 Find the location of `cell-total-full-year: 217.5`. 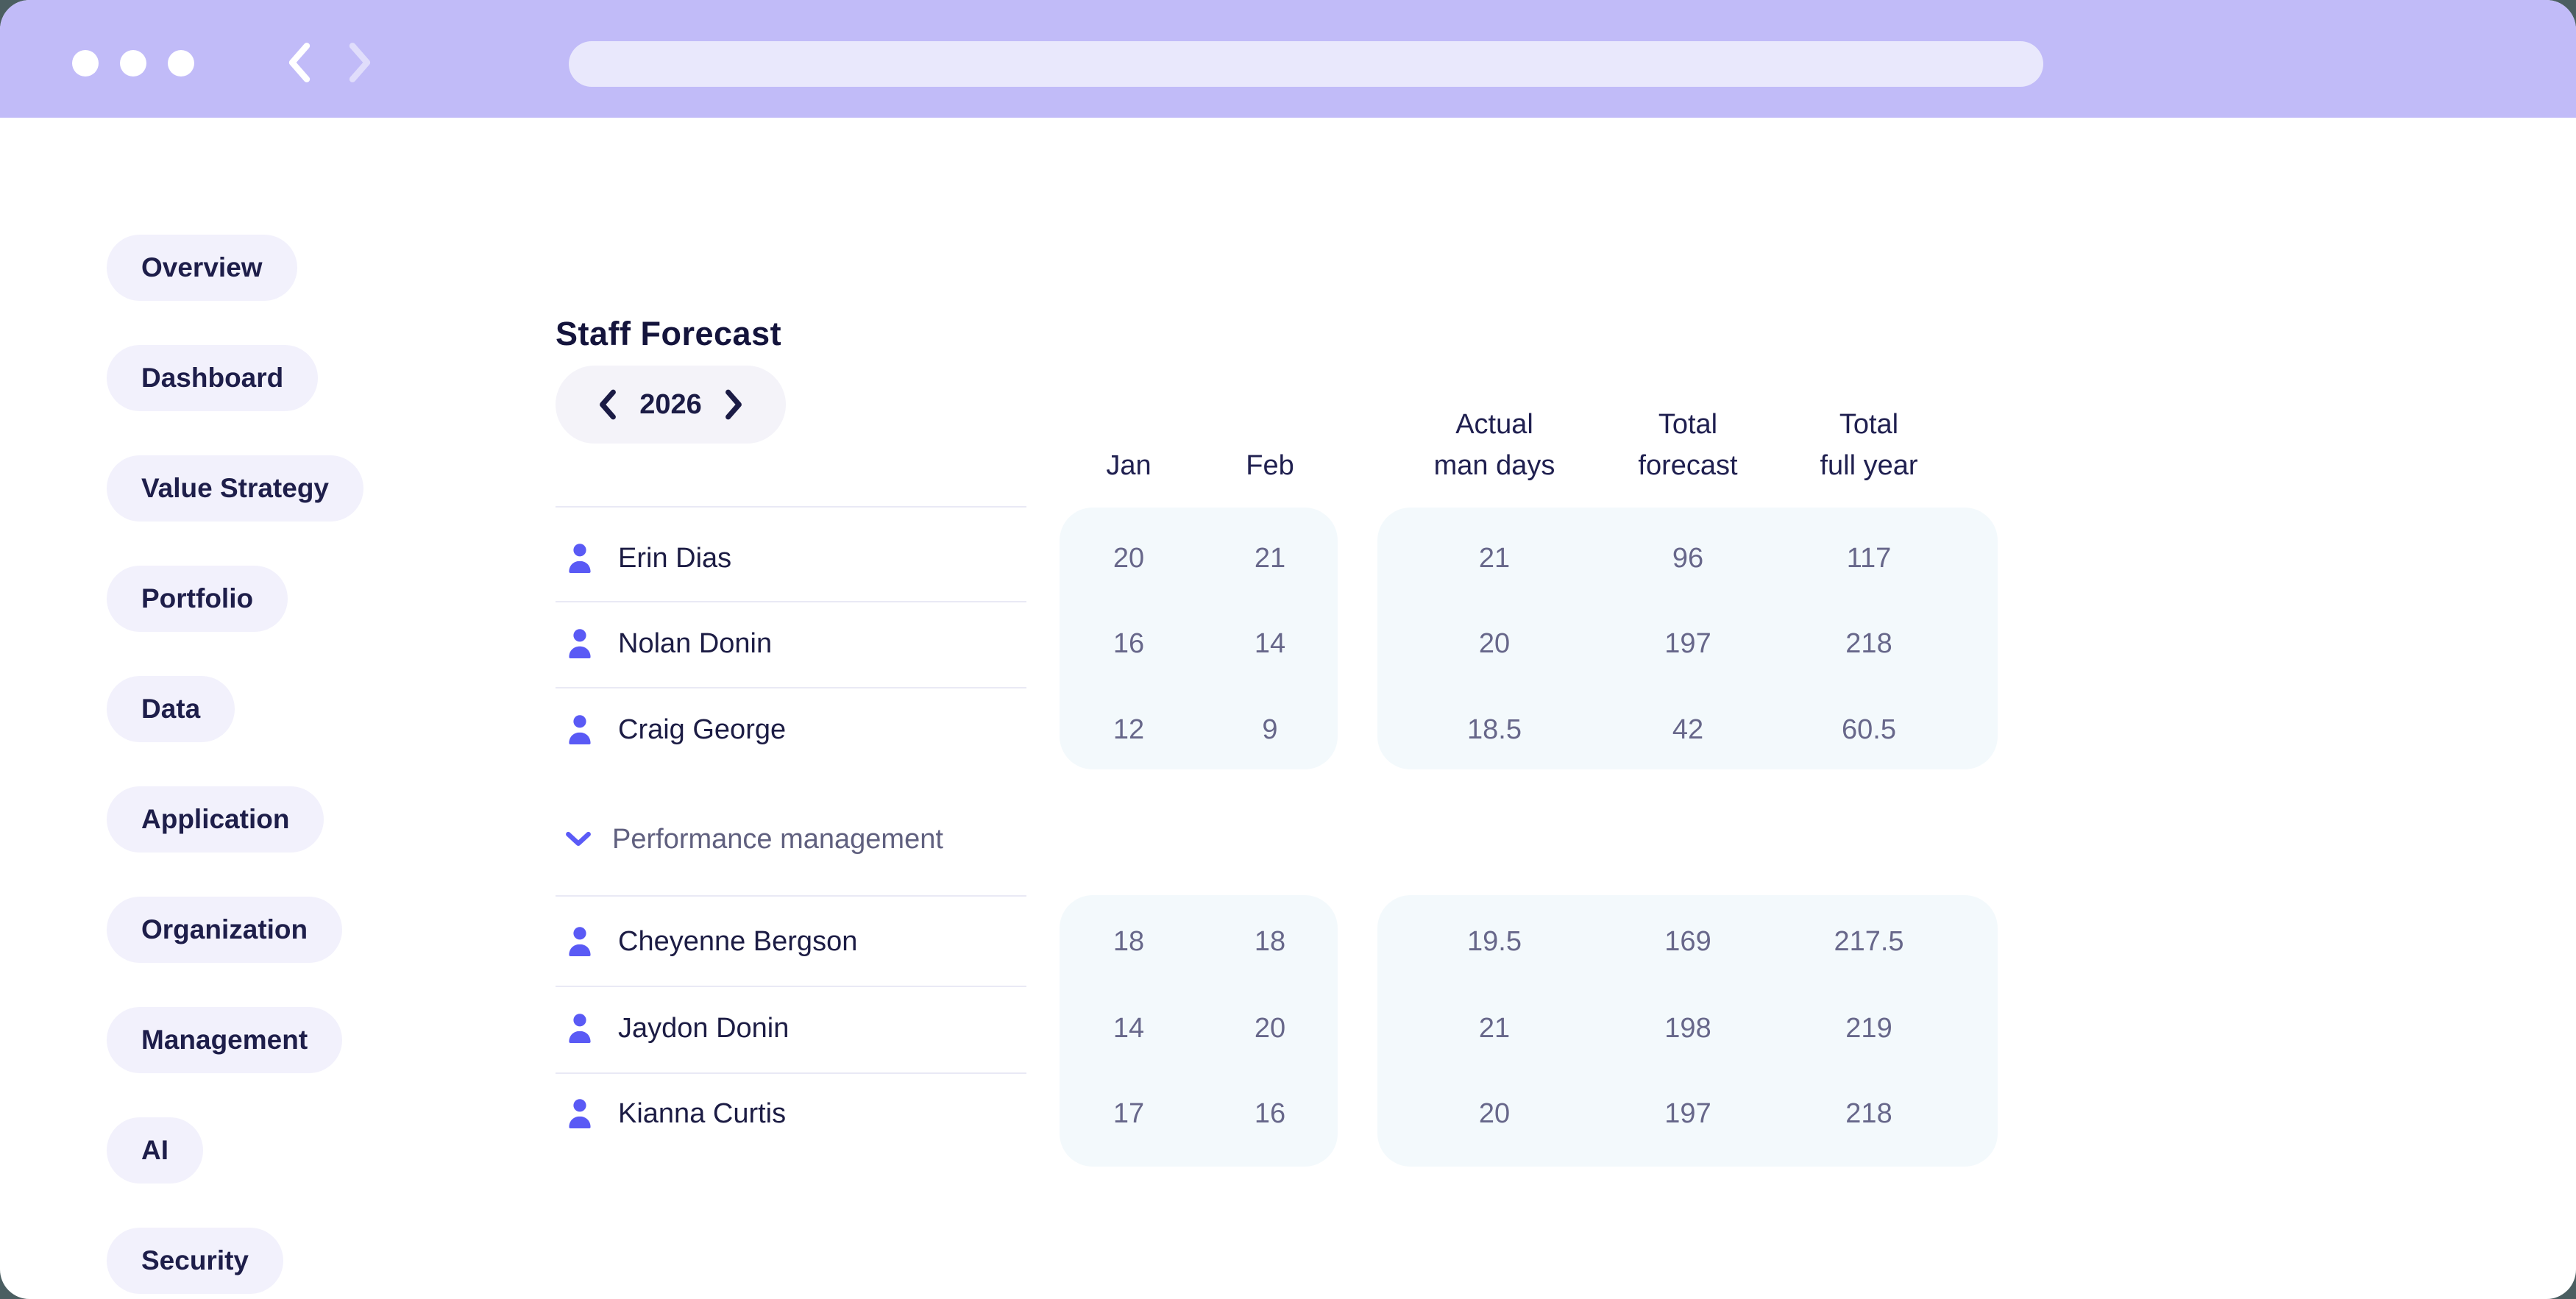

cell-total-full-year: 217.5 is located at coordinates (1869, 941).